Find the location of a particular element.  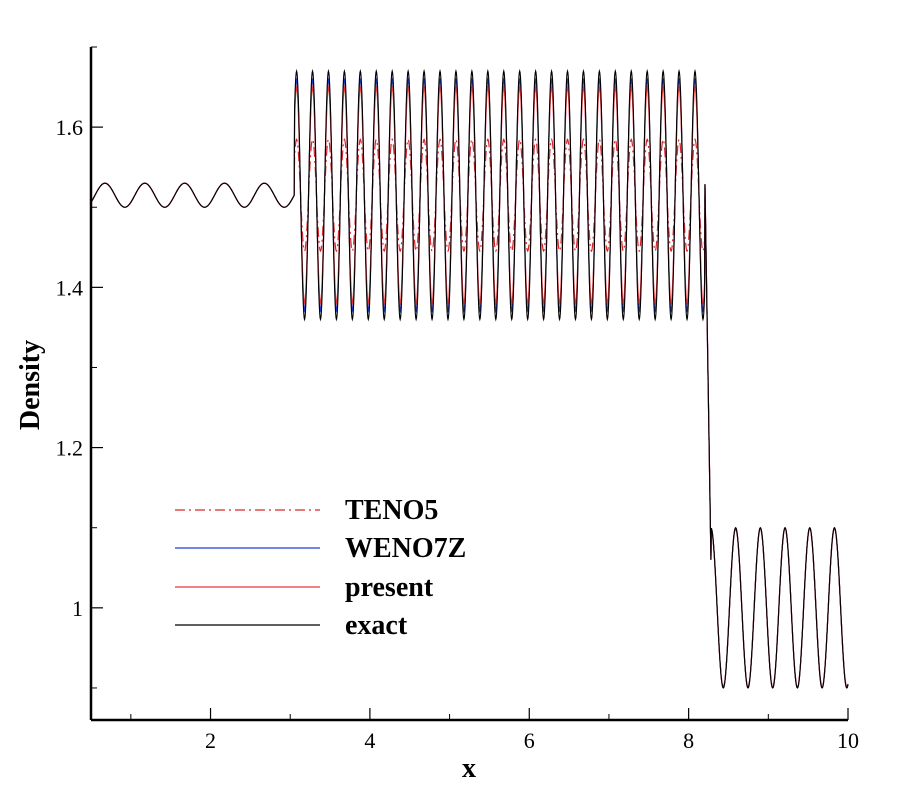

legend-label-weno7z: WENO7Z is located at coordinates (405, 548).